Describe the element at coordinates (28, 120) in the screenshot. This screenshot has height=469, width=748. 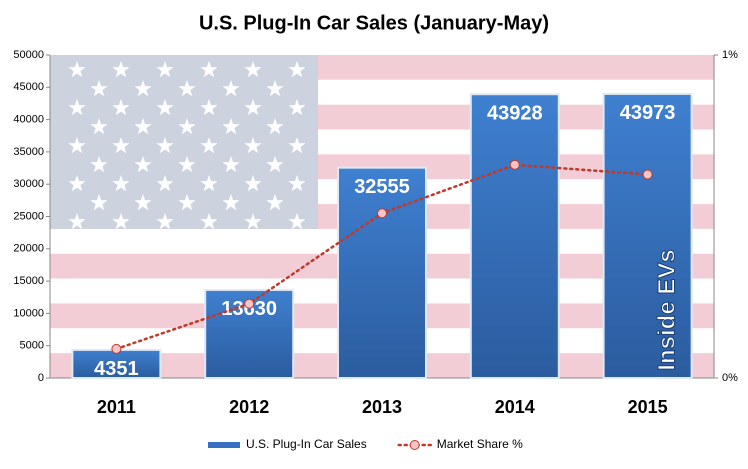
I see `y-tick-label: 40000` at that location.